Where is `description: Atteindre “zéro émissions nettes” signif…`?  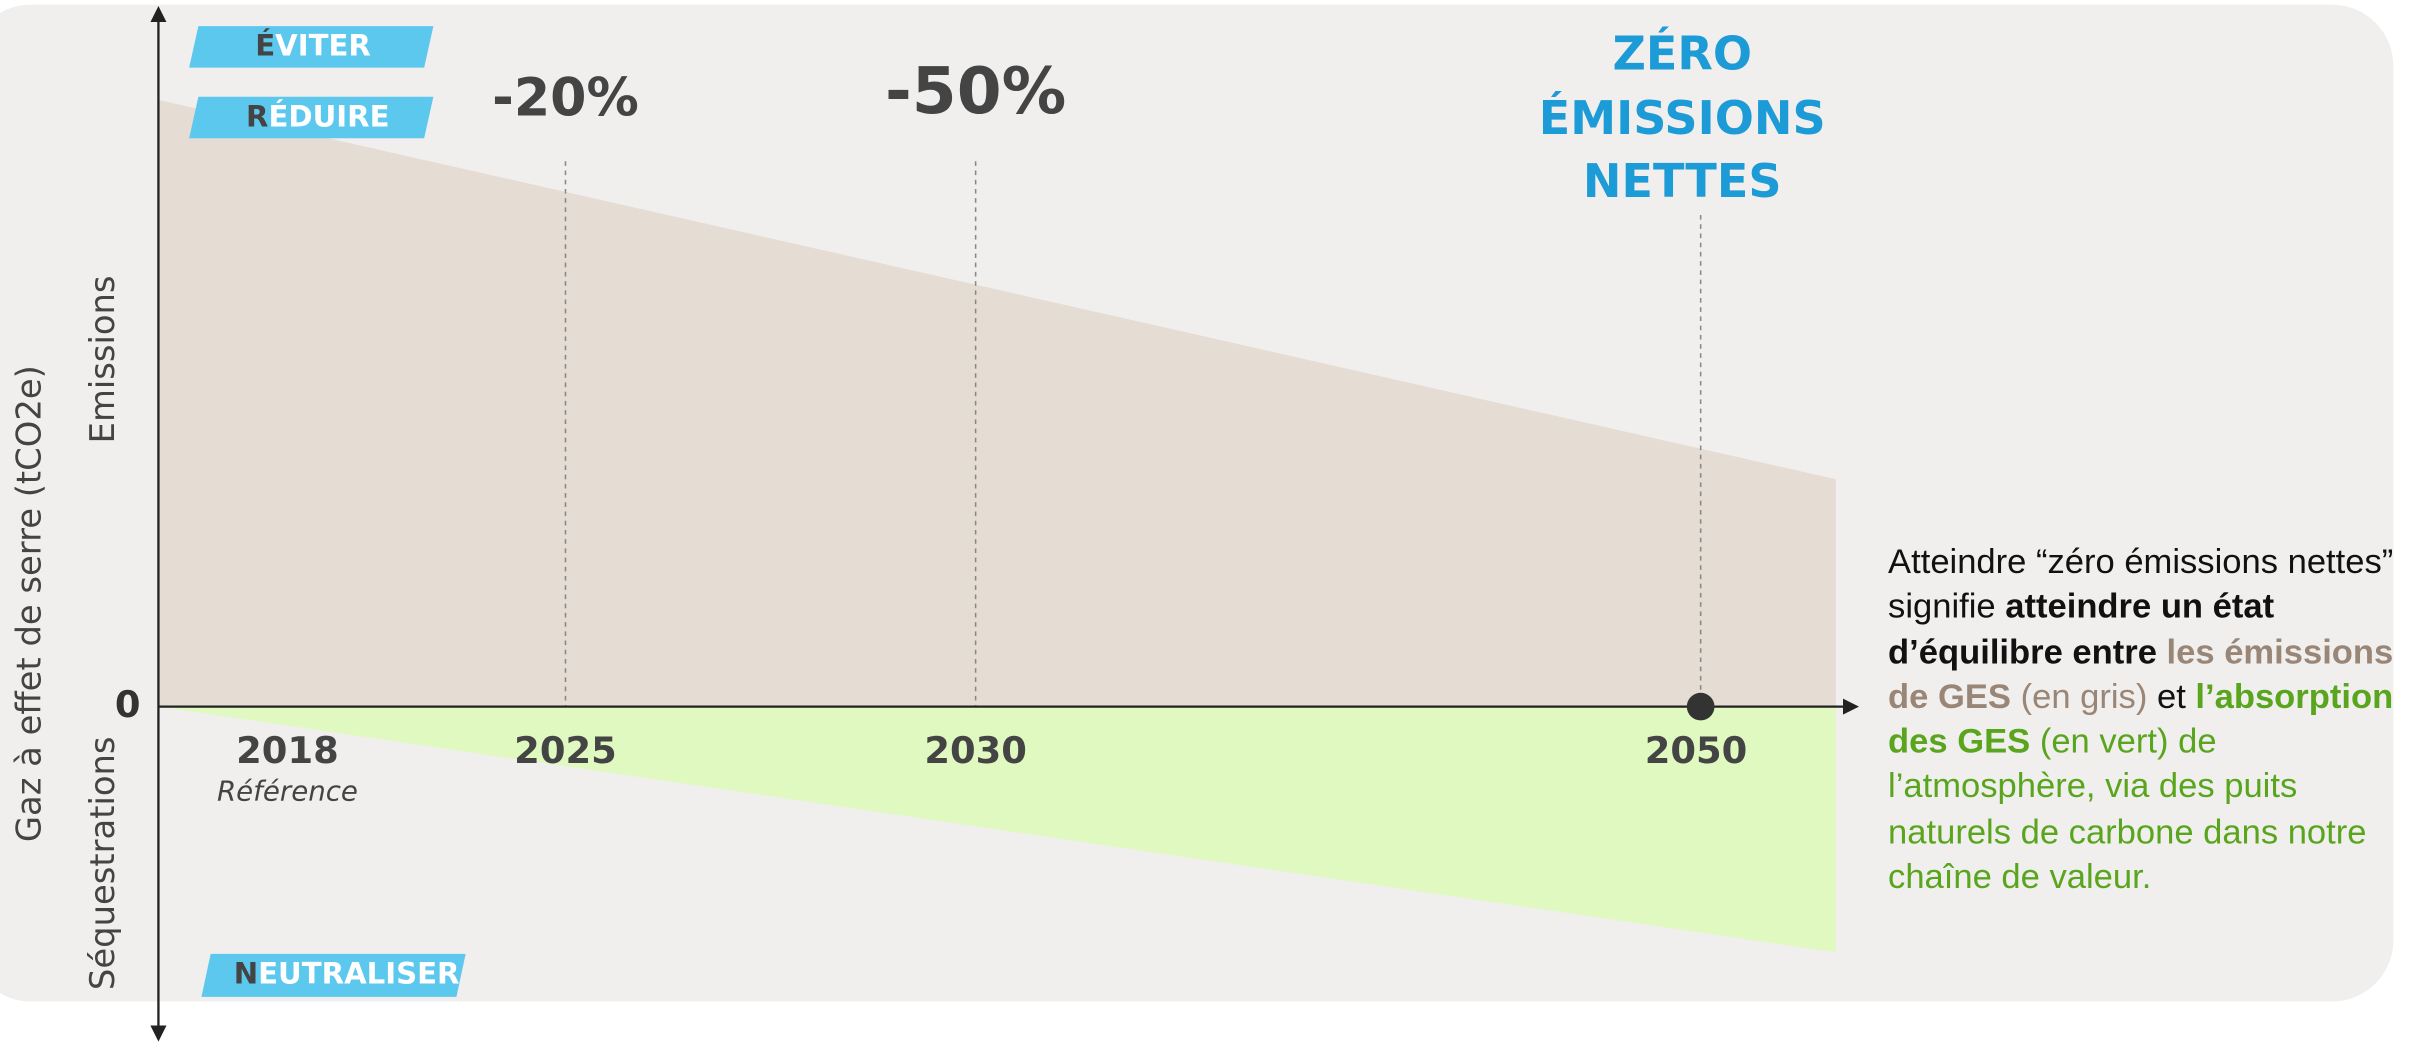
description: Atteindre “zéro émissions nettes” signif… is located at coordinates (2146, 719).